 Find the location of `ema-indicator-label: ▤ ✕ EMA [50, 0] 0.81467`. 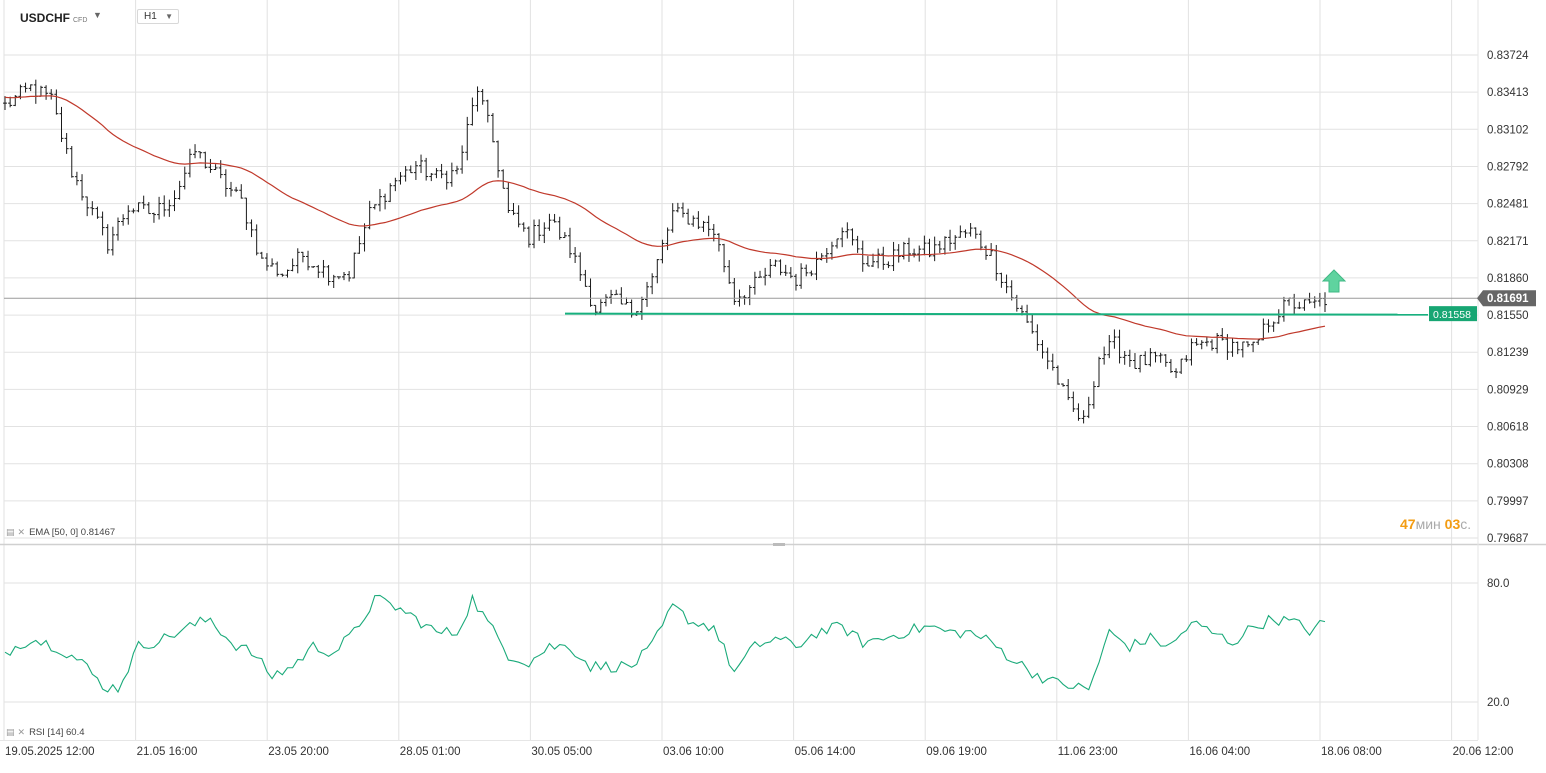

ema-indicator-label: ▤ ✕ EMA [50, 0] 0.81467 is located at coordinates (60, 532).